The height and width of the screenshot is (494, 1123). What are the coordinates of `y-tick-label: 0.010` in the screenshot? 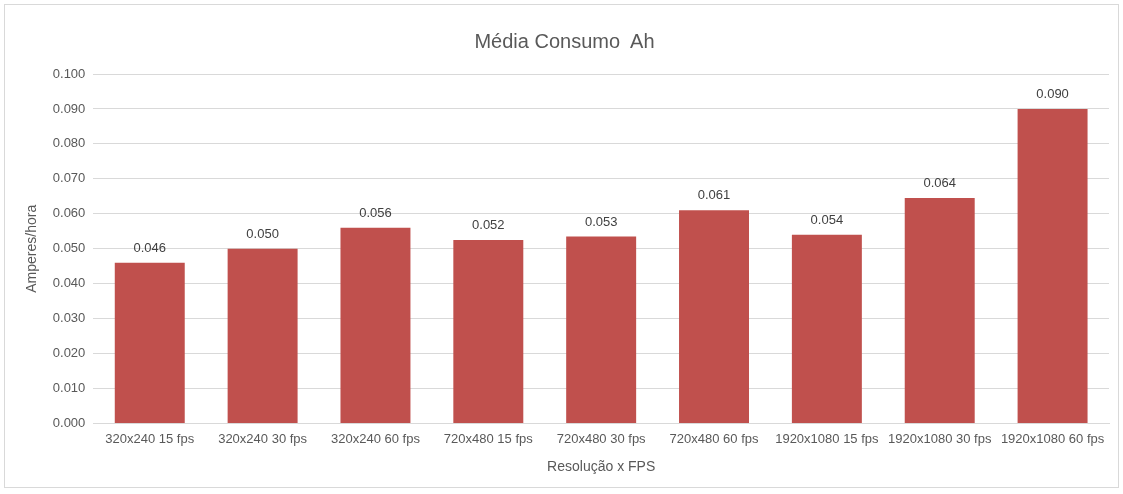 It's located at (69, 388).